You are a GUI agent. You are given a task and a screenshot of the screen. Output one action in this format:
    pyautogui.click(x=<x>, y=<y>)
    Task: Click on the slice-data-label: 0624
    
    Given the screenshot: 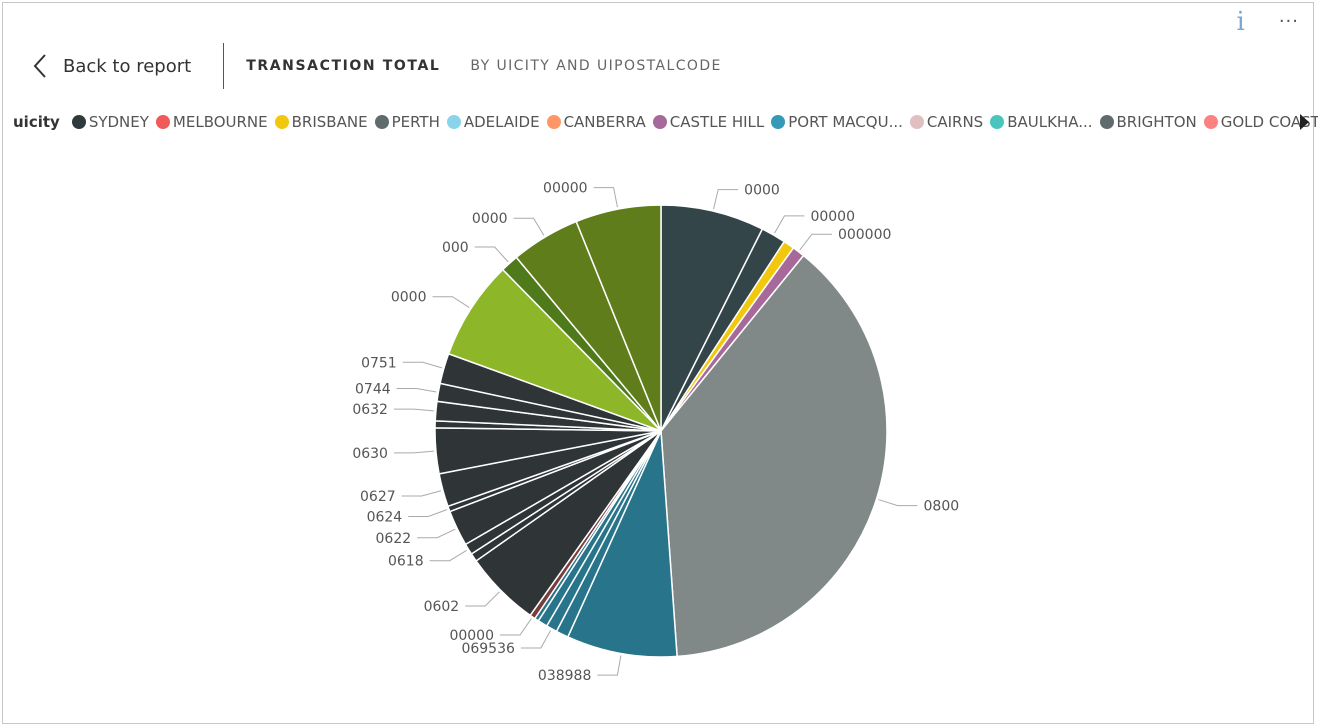 What is the action you would take?
    pyautogui.click(x=385, y=518)
    